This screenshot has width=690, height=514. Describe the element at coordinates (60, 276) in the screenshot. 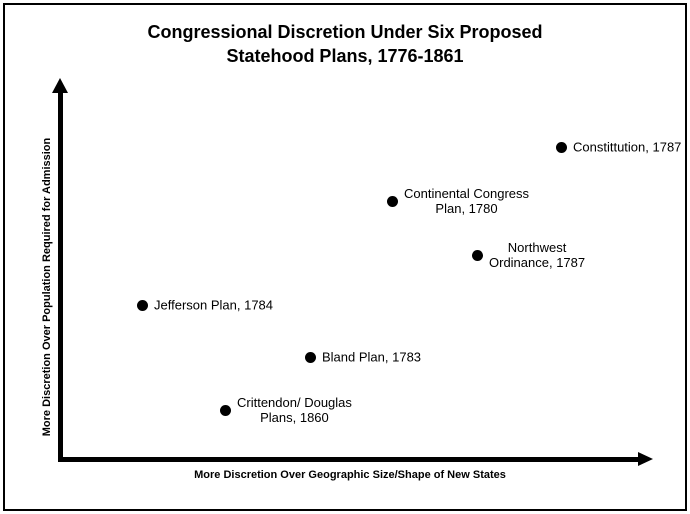

I see `y-axis-line` at that location.